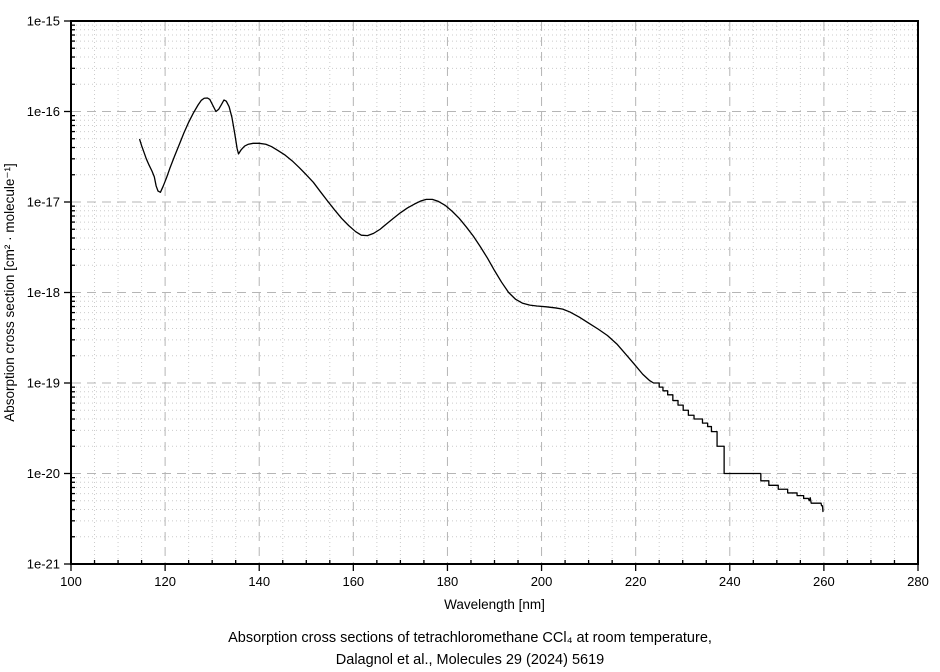 This screenshot has width=940, height=672. What do you see at coordinates (43, 383) in the screenshot?
I see `y-tick-label: 1e-19` at bounding box center [43, 383].